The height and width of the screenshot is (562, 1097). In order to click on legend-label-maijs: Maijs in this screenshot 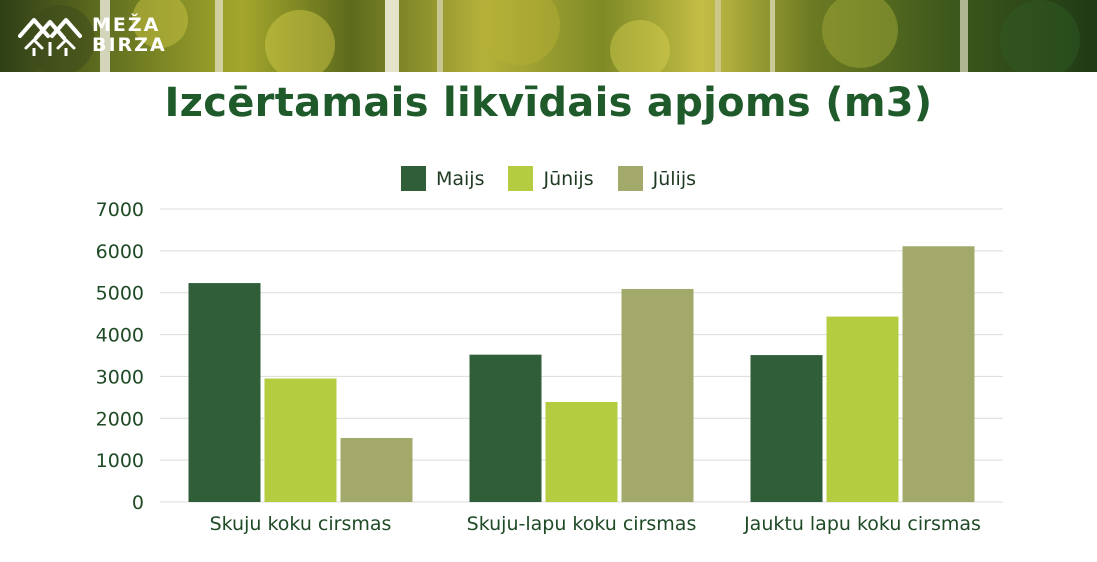, I will do `click(460, 178)`.